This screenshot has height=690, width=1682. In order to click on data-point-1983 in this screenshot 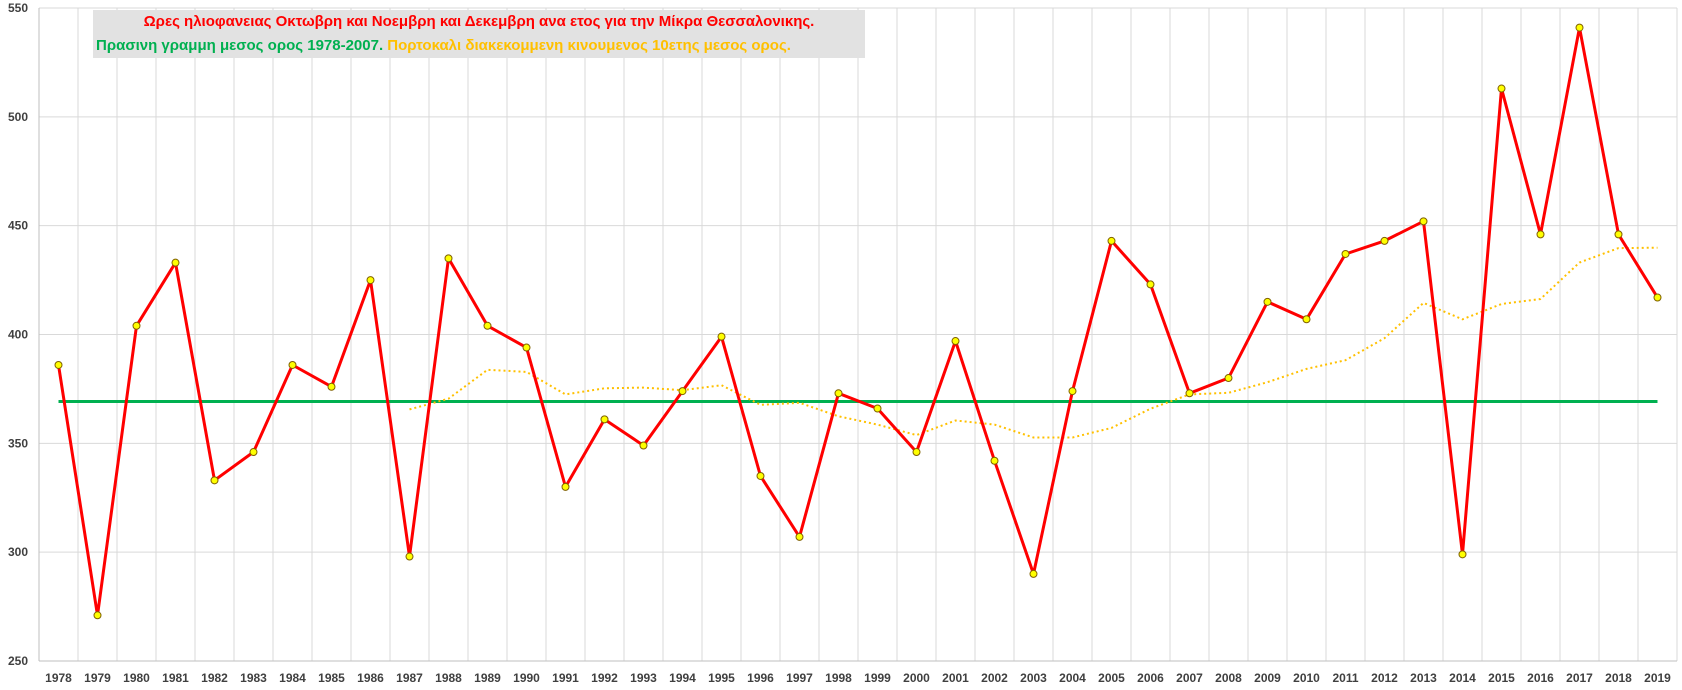, I will do `click(253, 452)`.